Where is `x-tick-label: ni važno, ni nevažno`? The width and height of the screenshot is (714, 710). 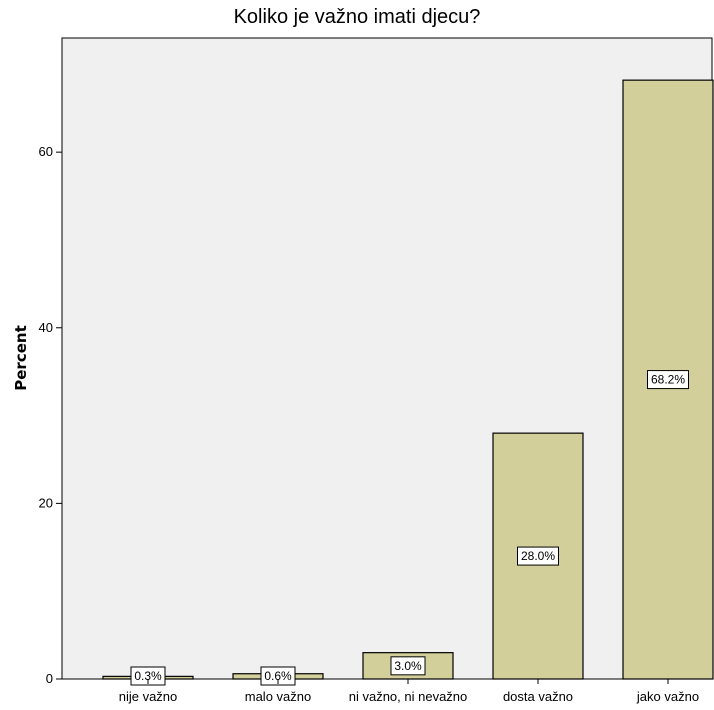
x-tick-label: ni važno, ni nevažno is located at coordinates (408, 696).